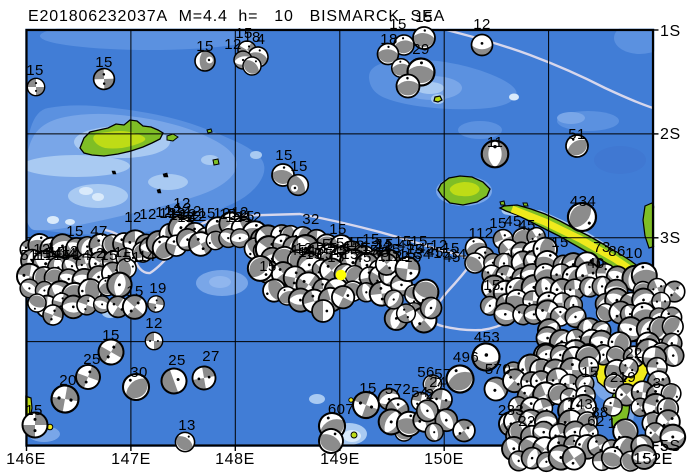  What do you see at coordinates (511, 410) in the screenshot?
I see `svg-text: 233` at bounding box center [511, 410].